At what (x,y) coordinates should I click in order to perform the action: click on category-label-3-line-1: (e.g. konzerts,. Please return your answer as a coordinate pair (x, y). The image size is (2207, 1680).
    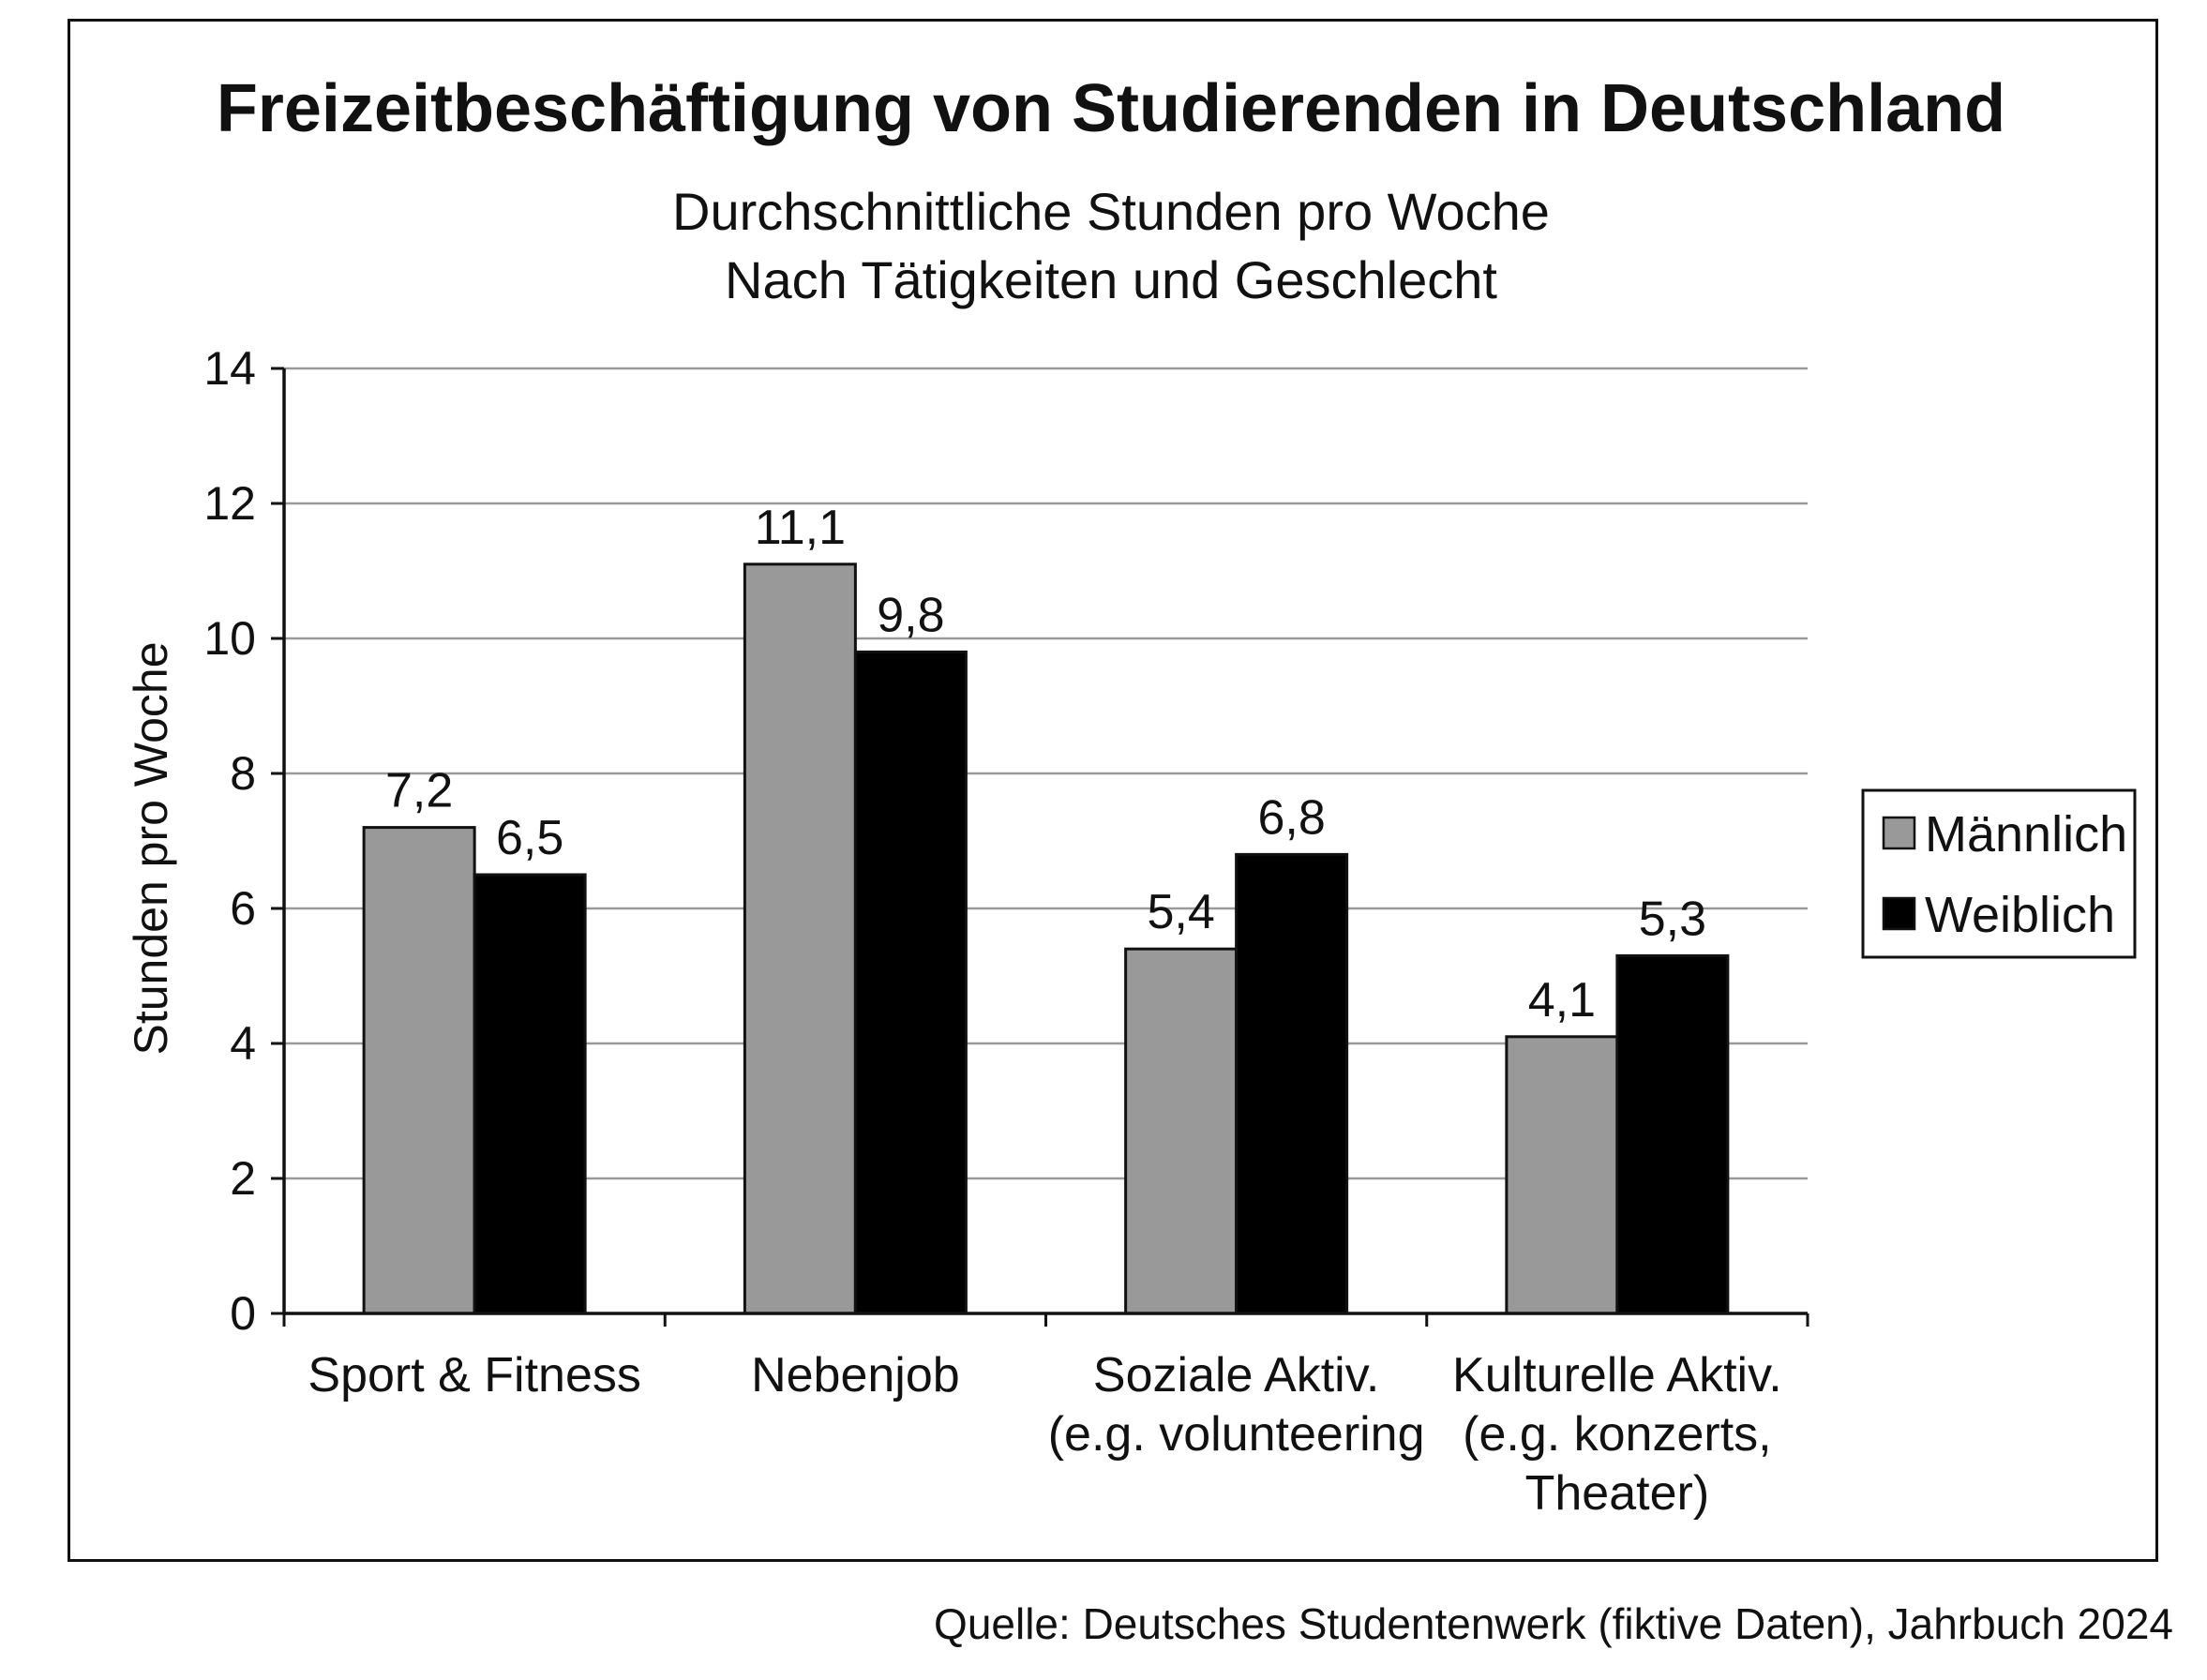
    Looking at the image, I should click on (1617, 1434).